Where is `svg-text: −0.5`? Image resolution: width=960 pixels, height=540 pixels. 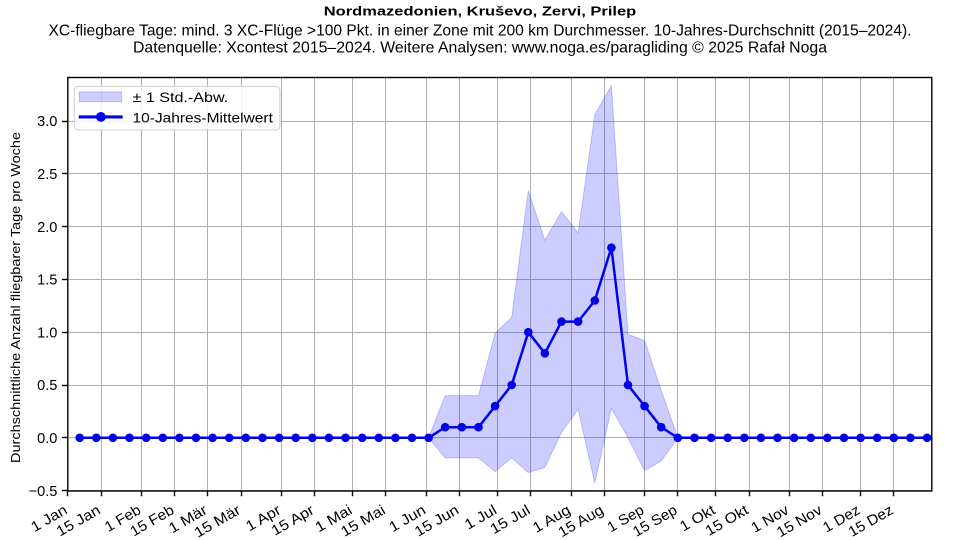
svg-text: −0.5 is located at coordinates (43, 492).